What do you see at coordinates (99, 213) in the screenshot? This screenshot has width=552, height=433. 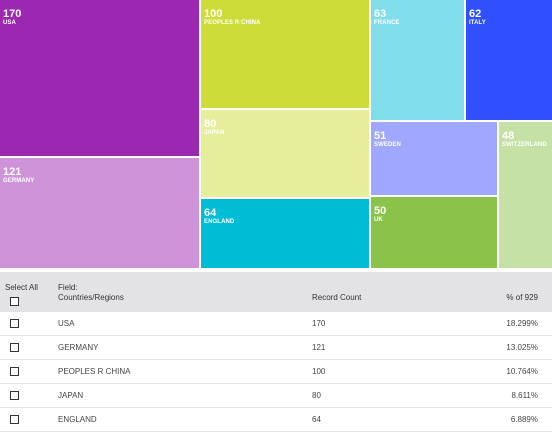 I see `treemap-tile: 121 GERMANY` at bounding box center [99, 213].